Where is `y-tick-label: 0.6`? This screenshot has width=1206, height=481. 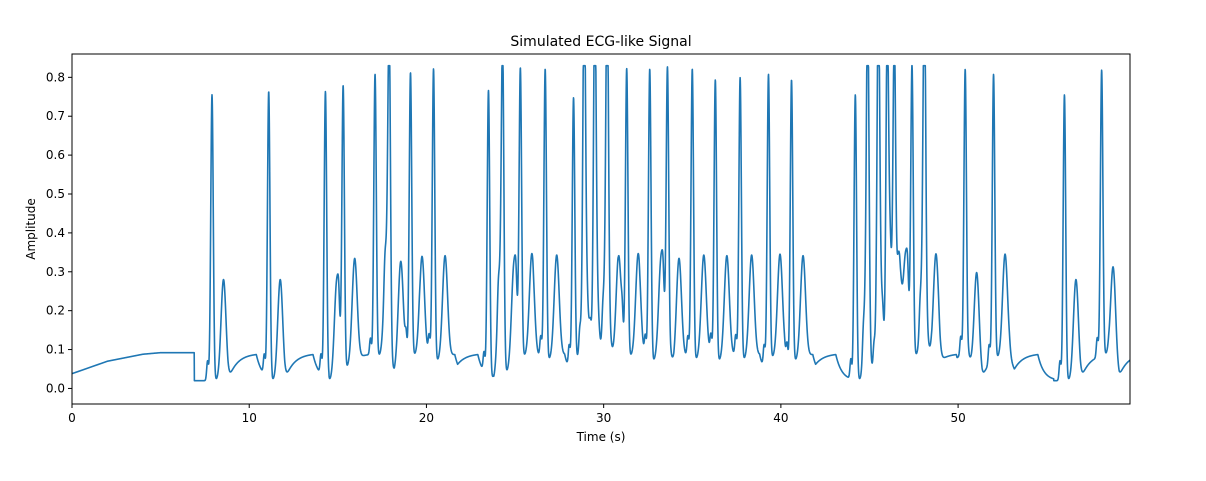 y-tick-label: 0.6 is located at coordinates (55, 155).